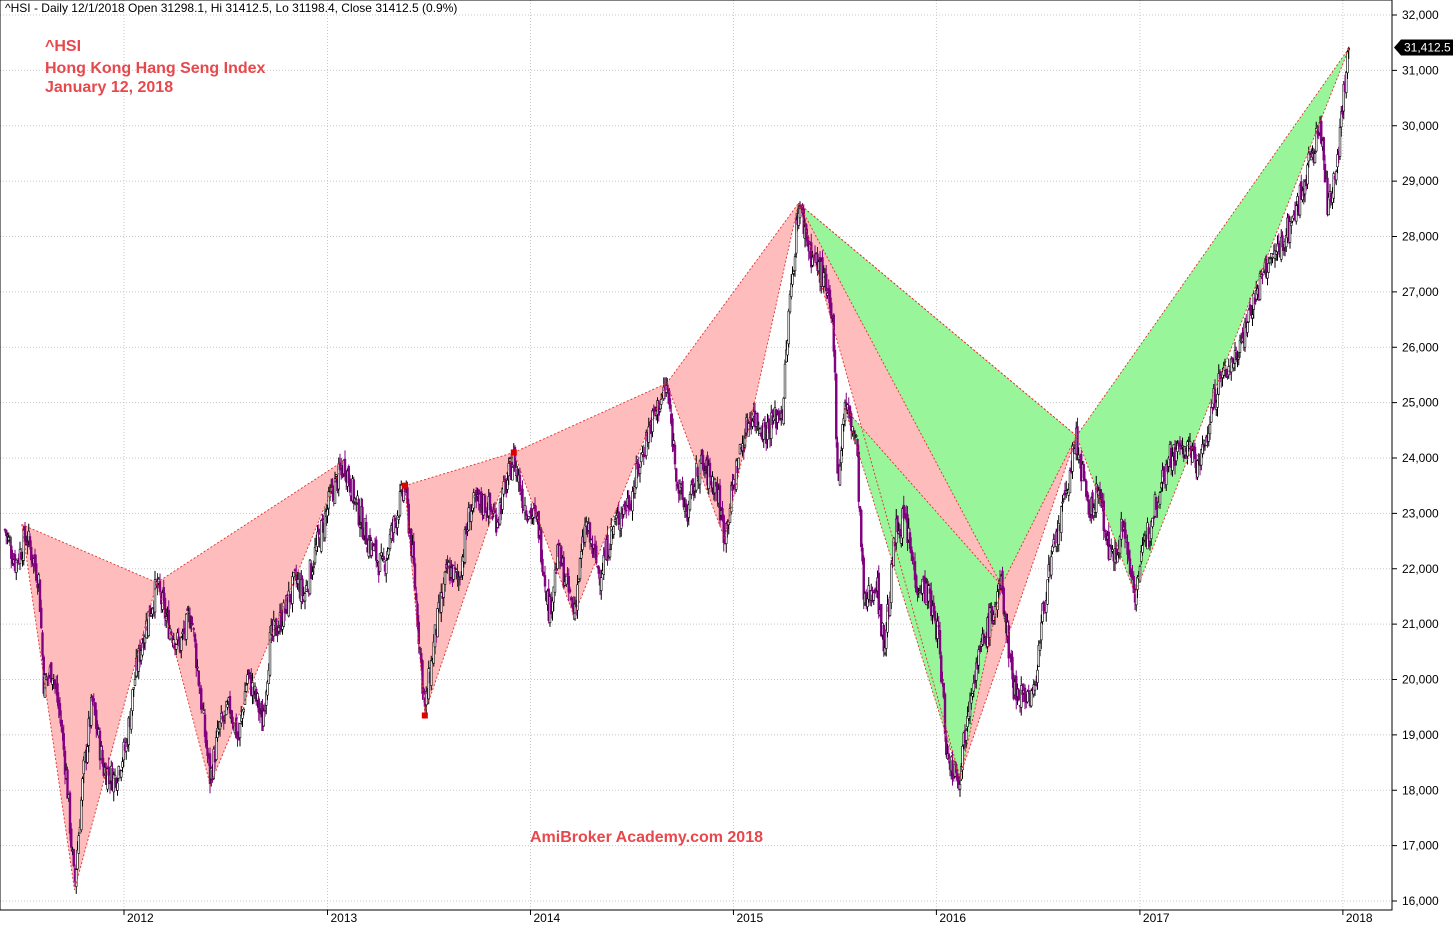 Image resolution: width=1453 pixels, height=925 pixels. I want to click on y-tick-label: 16,000, so click(1420, 901).